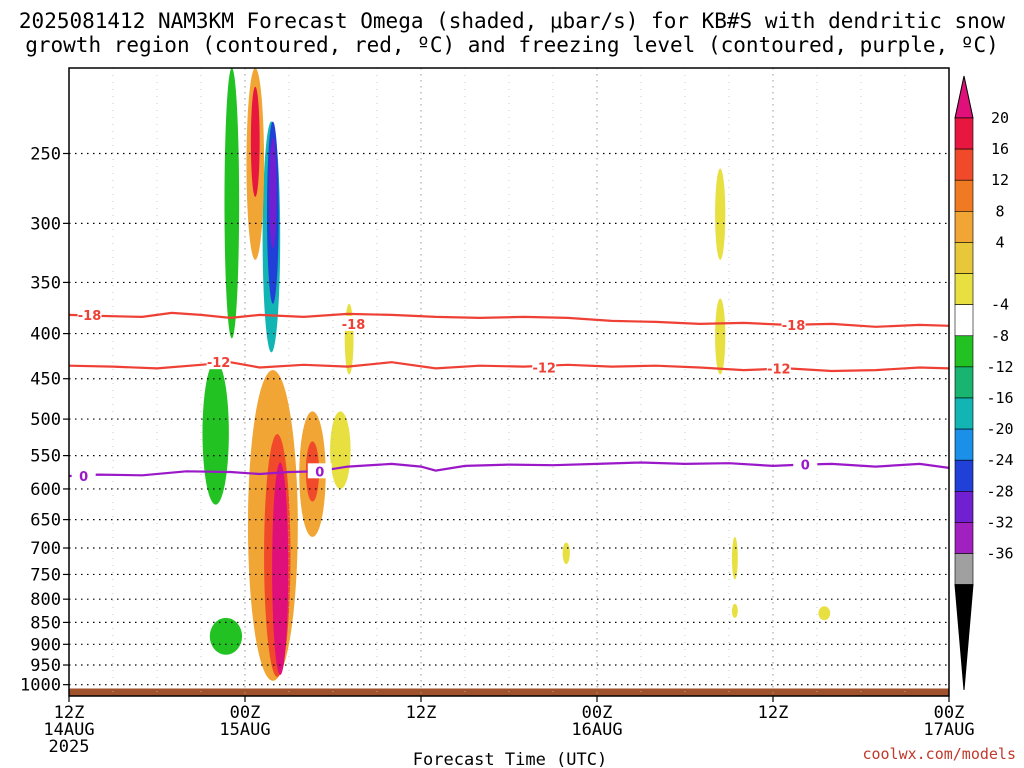 The height and width of the screenshot is (768, 1024). I want to click on terrain-strip, so click(509, 692).